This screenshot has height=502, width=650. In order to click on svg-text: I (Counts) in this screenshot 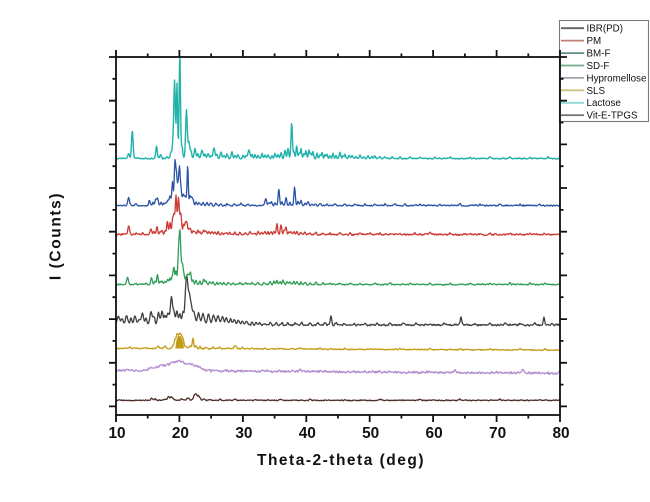, I will do `click(56, 236)`.